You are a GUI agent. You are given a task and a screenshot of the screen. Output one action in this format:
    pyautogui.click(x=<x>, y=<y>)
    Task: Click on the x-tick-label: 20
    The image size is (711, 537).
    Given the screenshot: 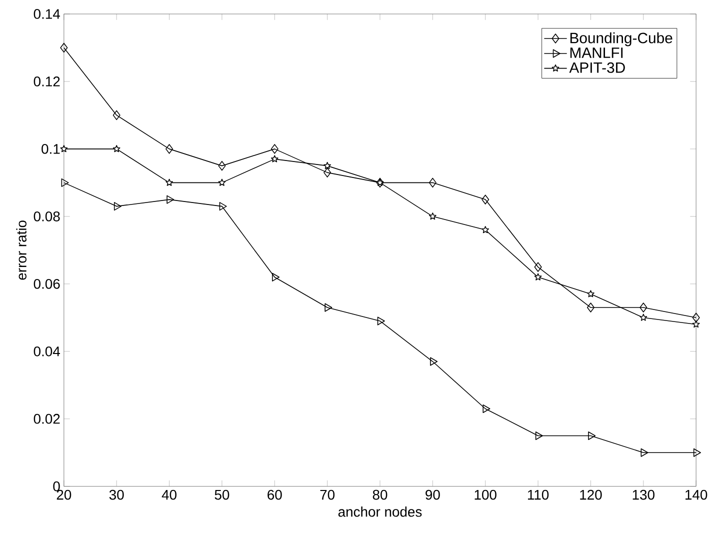 What is the action you would take?
    pyautogui.click(x=64, y=495)
    